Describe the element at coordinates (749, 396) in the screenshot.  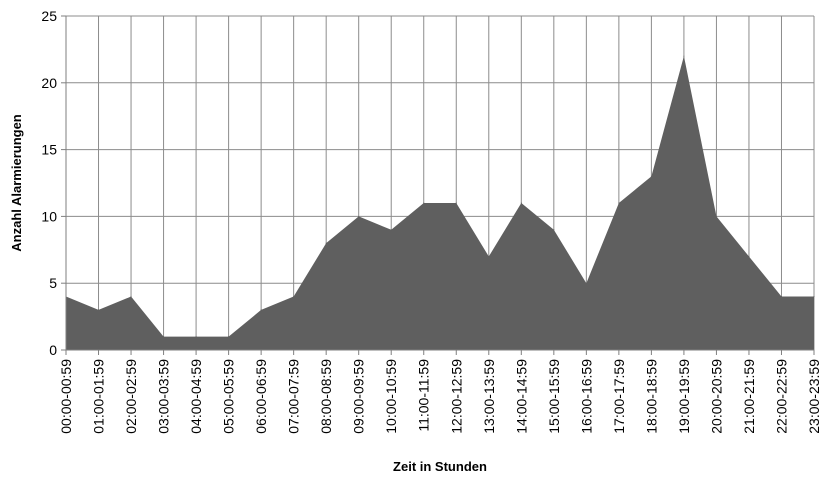
I see `x-tick-label: 21:00-21:59` at that location.